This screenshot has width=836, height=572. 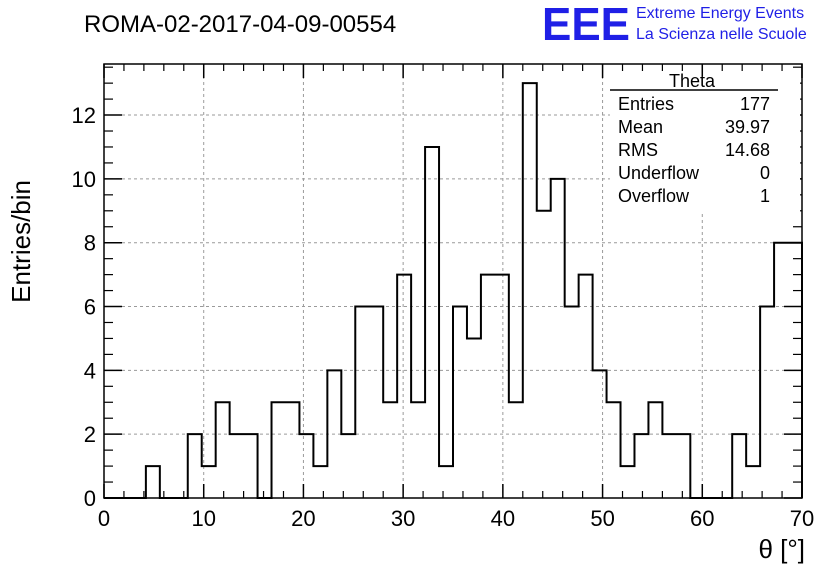 I want to click on stat-label-mean: Mean, so click(x=640, y=127).